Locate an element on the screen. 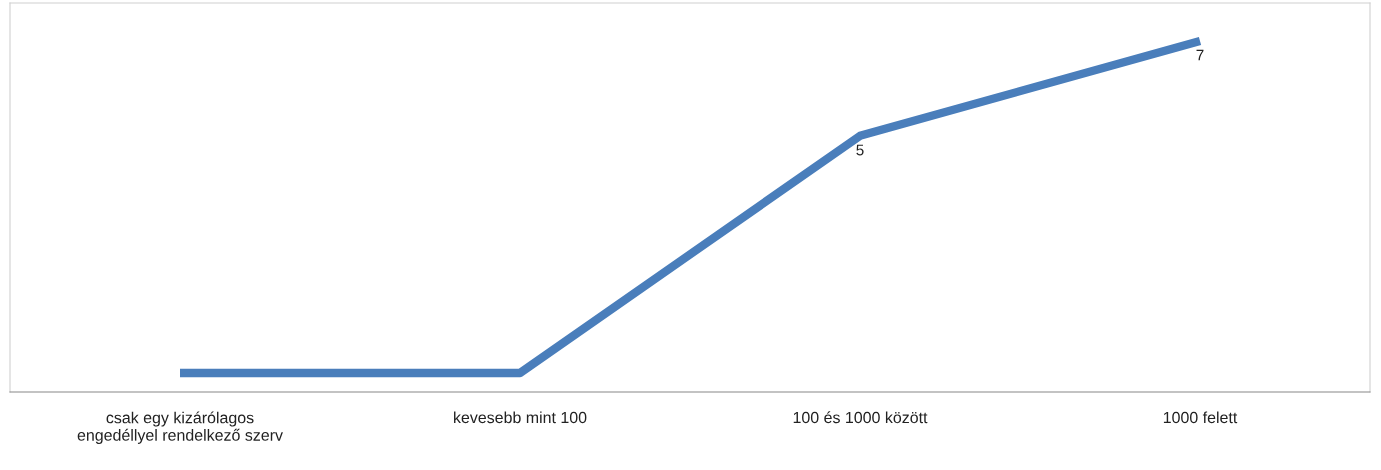 The image size is (1381, 470). data-label: 5 is located at coordinates (860, 150).